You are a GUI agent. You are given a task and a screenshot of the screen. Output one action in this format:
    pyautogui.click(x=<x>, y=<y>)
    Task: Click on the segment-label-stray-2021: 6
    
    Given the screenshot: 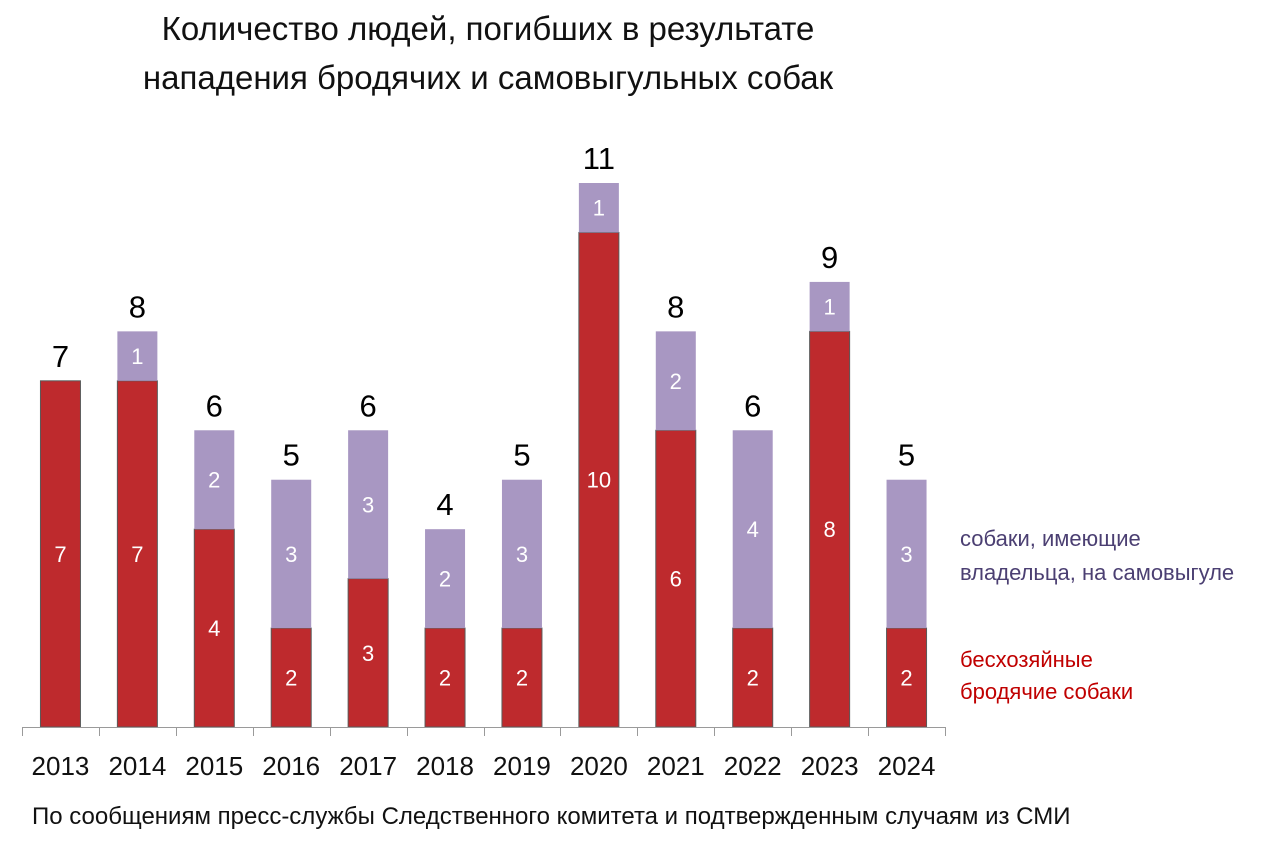 What is the action you would take?
    pyautogui.click(x=676, y=579)
    